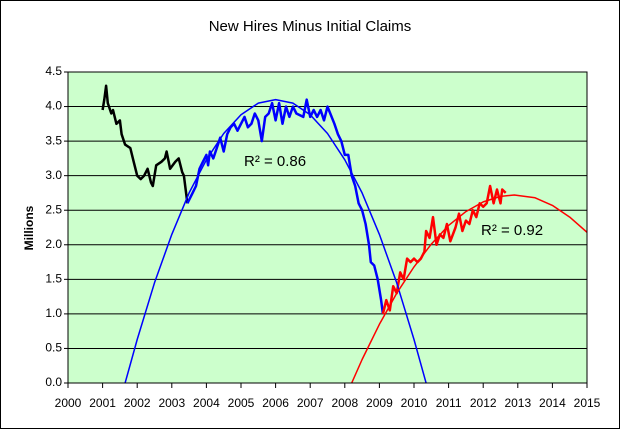  I want to click on x-tick-label: 2005, so click(241, 403).